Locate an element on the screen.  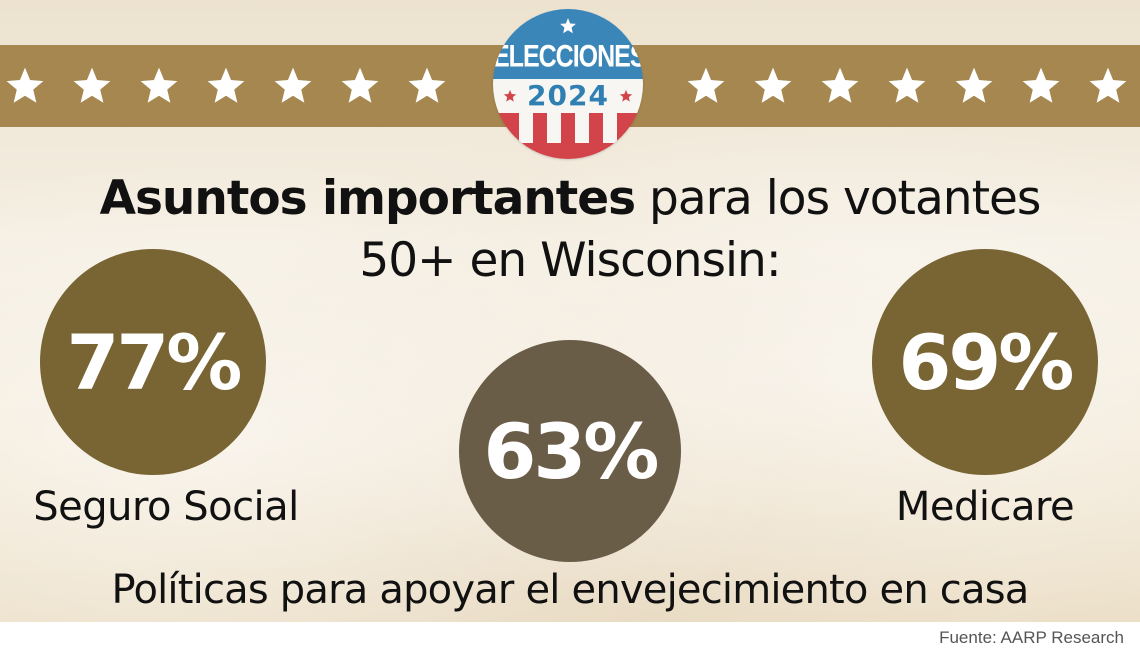
headline-line-1: Asuntos importantes para los votantes is located at coordinates (570, 199).